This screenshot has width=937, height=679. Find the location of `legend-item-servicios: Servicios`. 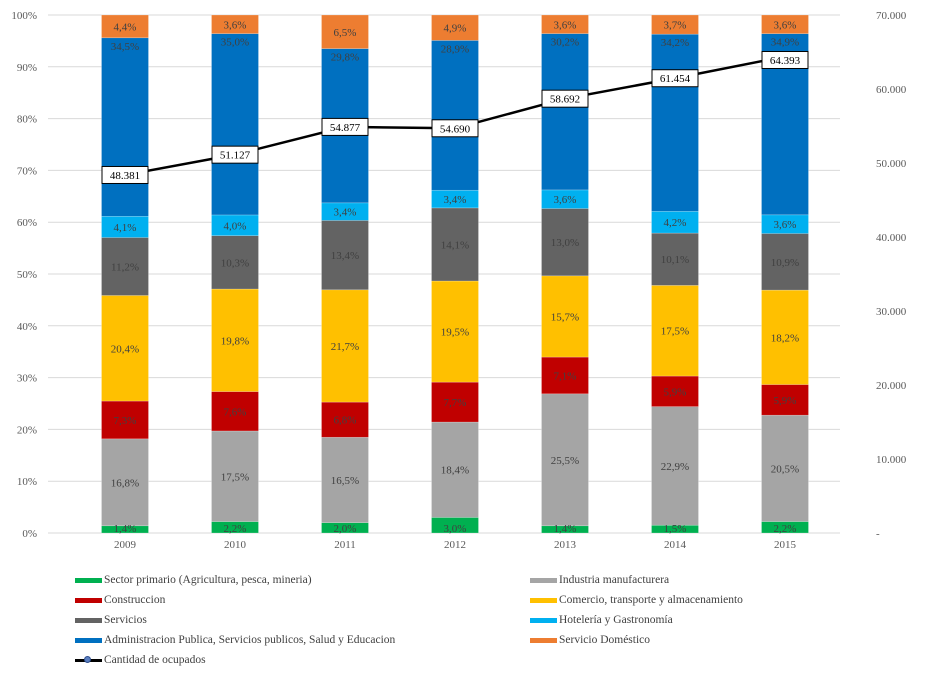

legend-item-servicios: Servicios is located at coordinates (111, 620).